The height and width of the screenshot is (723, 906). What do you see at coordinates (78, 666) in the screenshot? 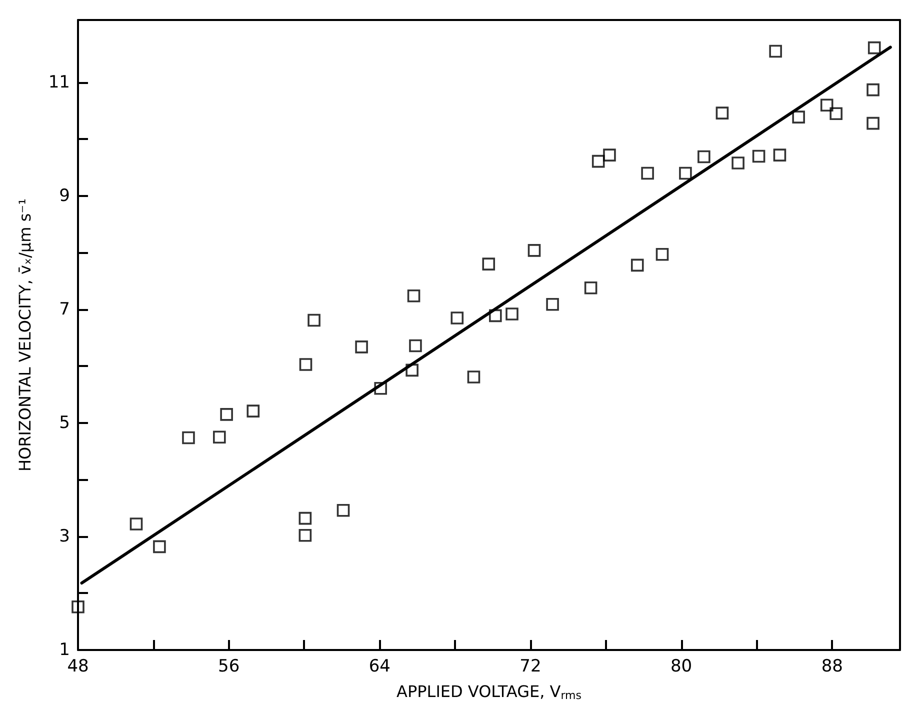
I see `x-tick-label: 48` at bounding box center [78, 666].